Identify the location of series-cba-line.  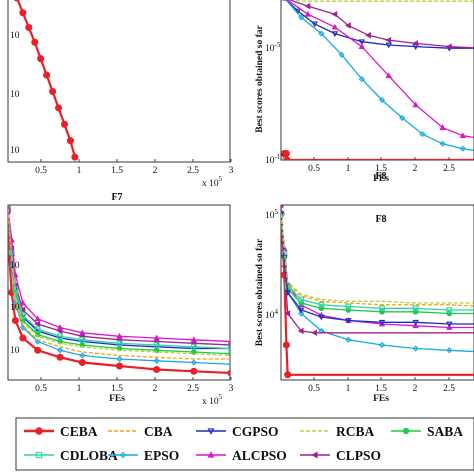
(377, 260).